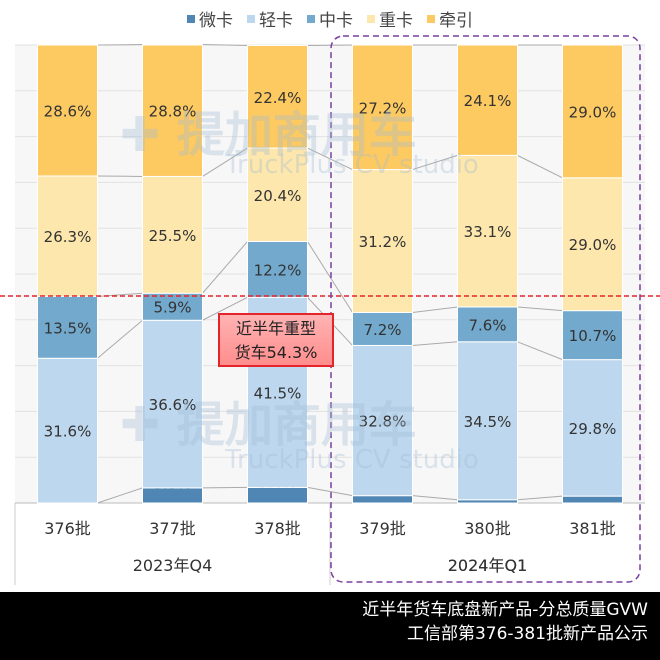 This screenshot has width=660, height=660. I want to click on data-label: 41.5%, so click(278, 393).